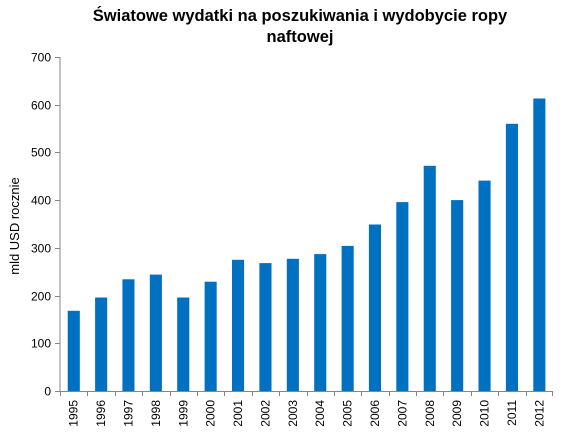 This screenshot has width=570, height=441. Describe the element at coordinates (210, 336) in the screenshot. I see `bar-2000` at that location.